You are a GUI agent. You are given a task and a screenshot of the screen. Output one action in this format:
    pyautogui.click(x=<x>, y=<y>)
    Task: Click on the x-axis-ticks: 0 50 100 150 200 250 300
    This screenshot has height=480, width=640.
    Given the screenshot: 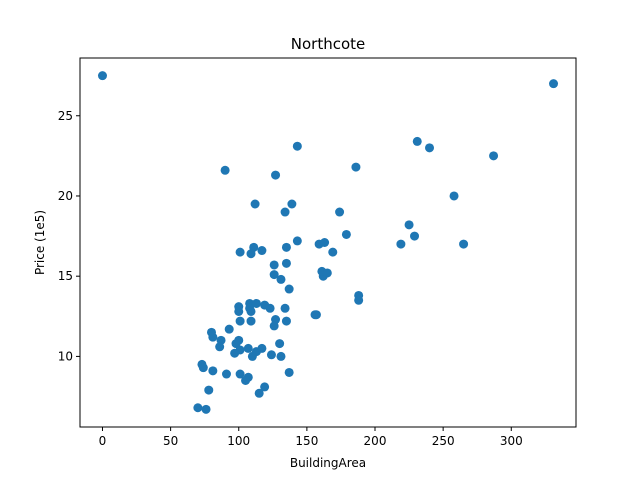 What is the action you would take?
    pyautogui.click(x=311, y=437)
    